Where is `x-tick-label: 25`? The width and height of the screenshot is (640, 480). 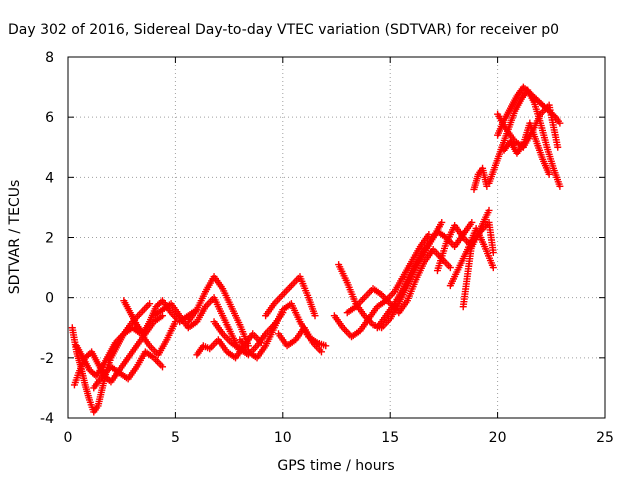
x-tick-label: 25 is located at coordinates (605, 438).